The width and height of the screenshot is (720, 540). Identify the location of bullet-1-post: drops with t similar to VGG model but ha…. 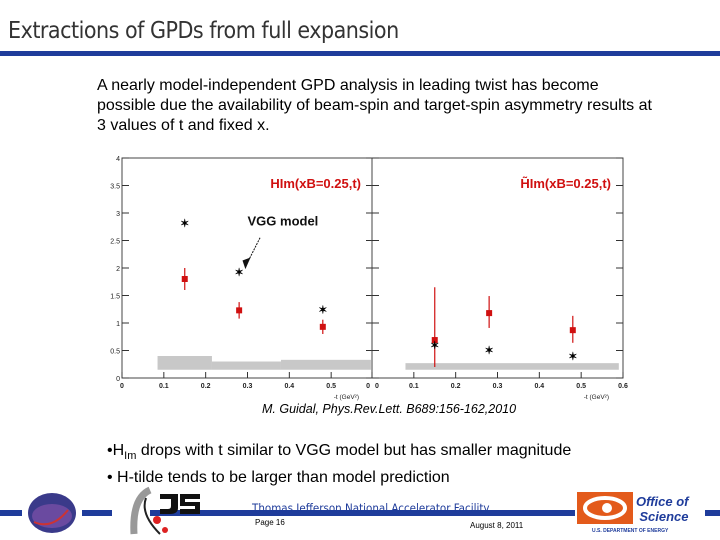
(354, 450).